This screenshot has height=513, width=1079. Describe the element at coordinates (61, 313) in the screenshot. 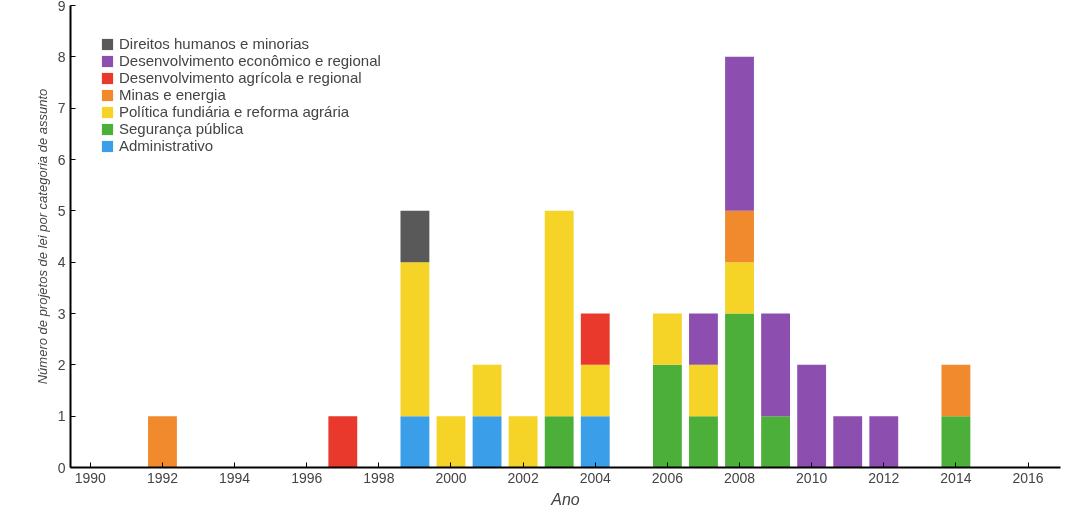

I see `y-tick-label: 3` at that location.